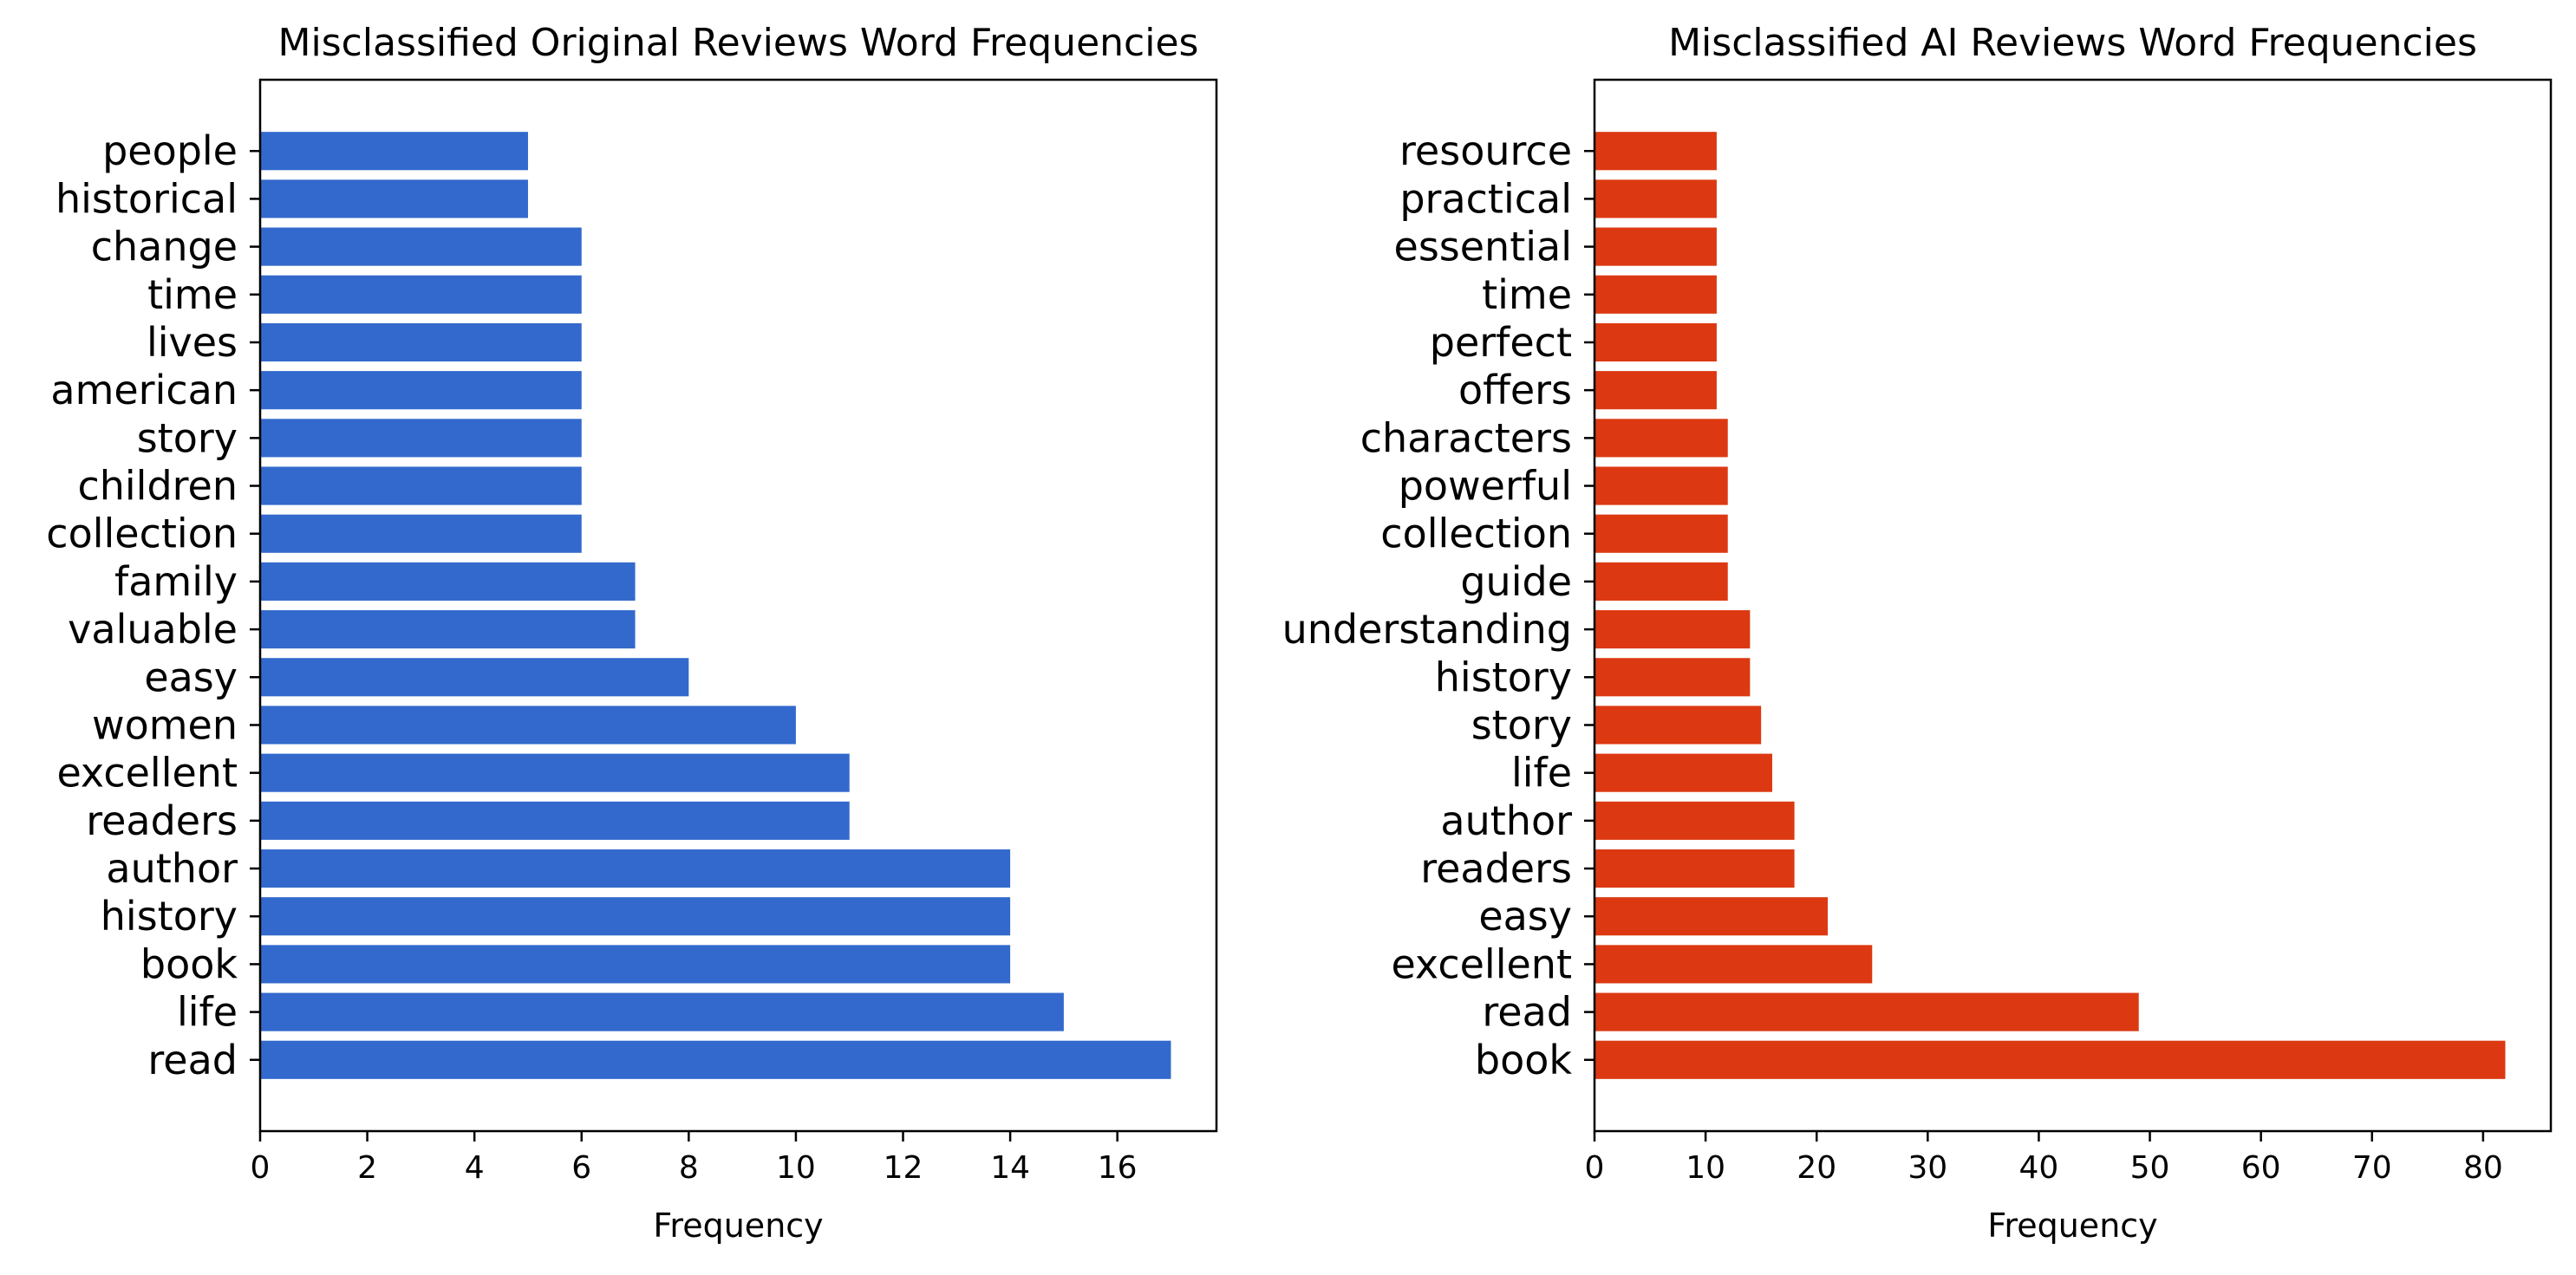  Describe the element at coordinates (904, 1168) in the screenshot. I see `x-tick-label: 12` at that location.